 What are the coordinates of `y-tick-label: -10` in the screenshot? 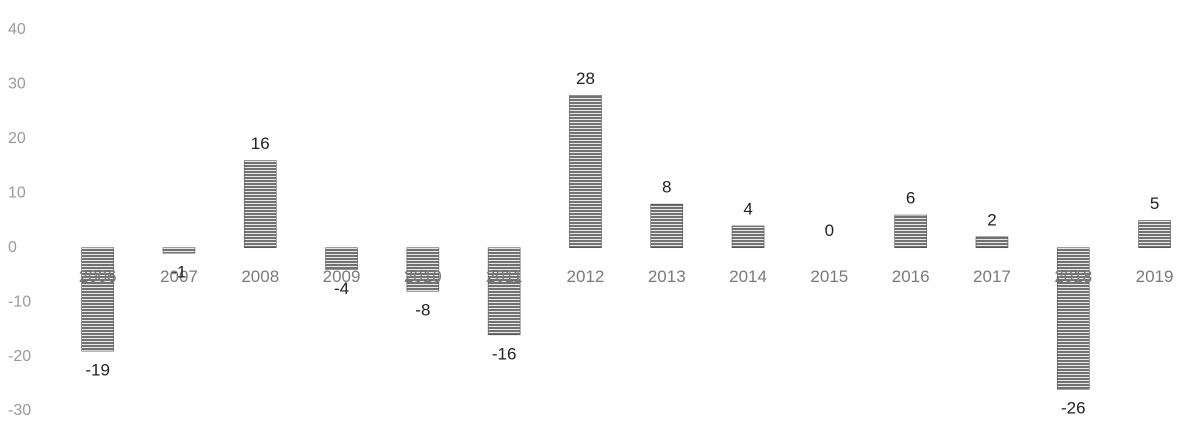 It's located at (19, 301).